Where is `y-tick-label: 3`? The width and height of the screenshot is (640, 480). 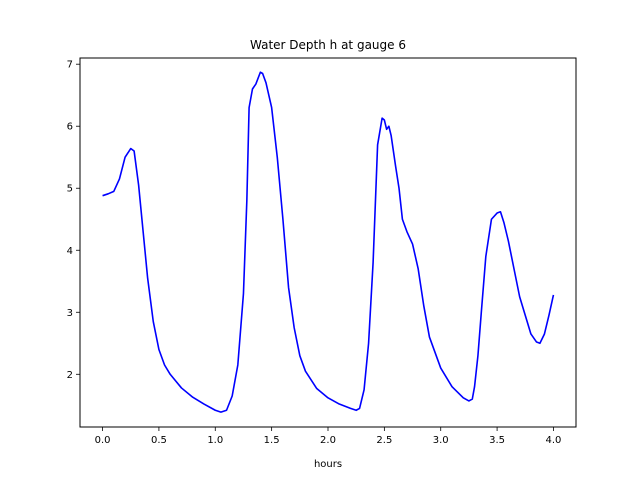
y-tick-label: 3 is located at coordinates (70, 313).